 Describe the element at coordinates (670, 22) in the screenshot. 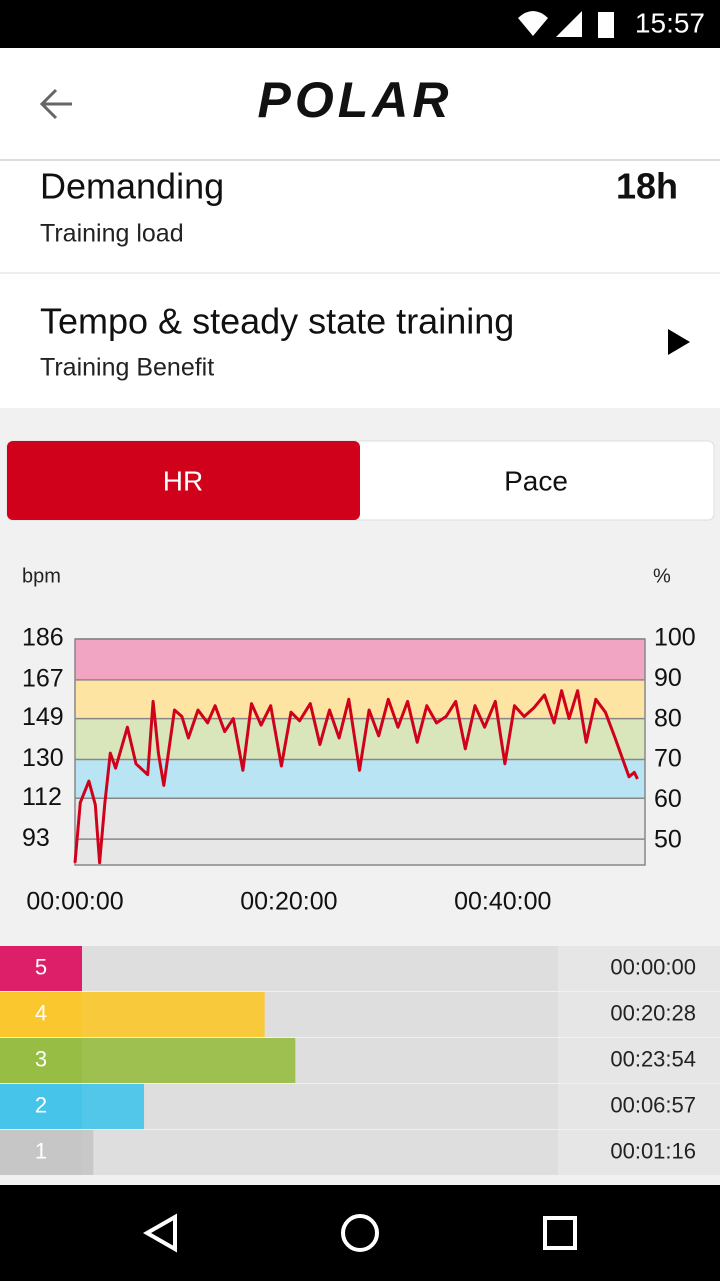

I see `status-time: 15:57` at that location.